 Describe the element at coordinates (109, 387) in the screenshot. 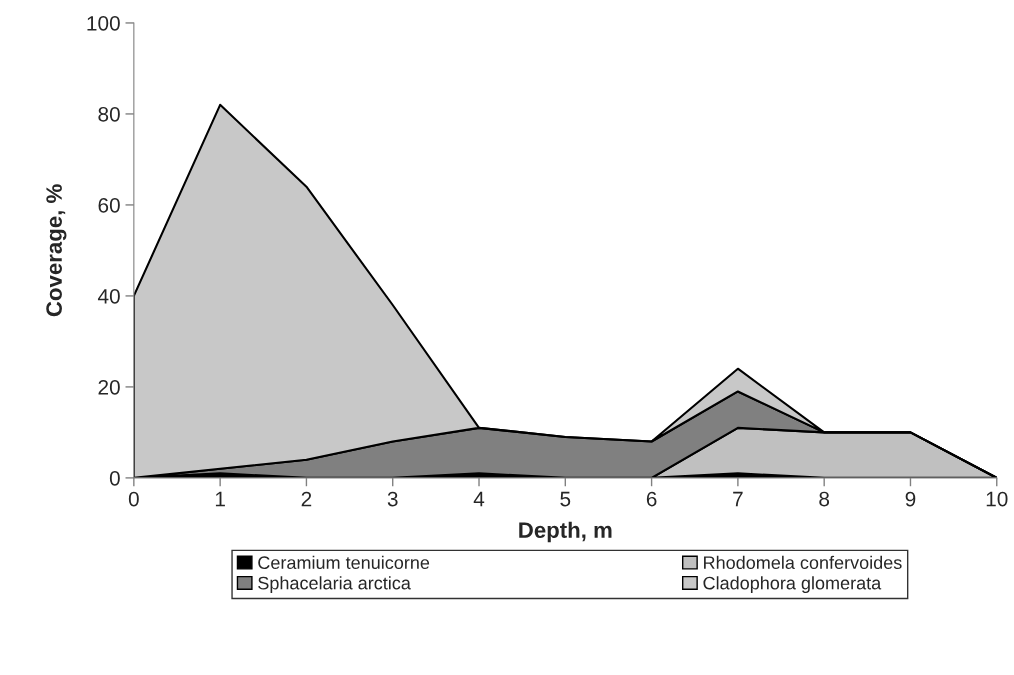

I see `y-tick-label: 20` at that location.